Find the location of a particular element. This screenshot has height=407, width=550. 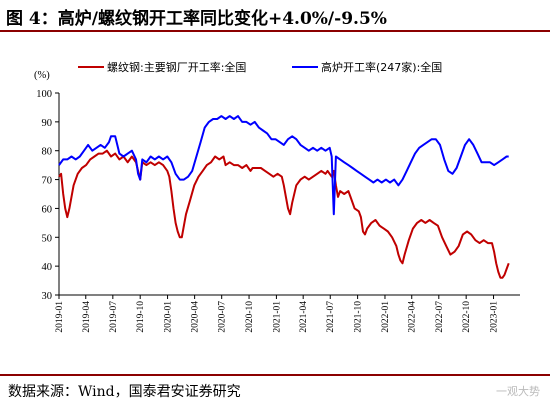

watermark: 一观大势 is located at coordinates (518, 391).